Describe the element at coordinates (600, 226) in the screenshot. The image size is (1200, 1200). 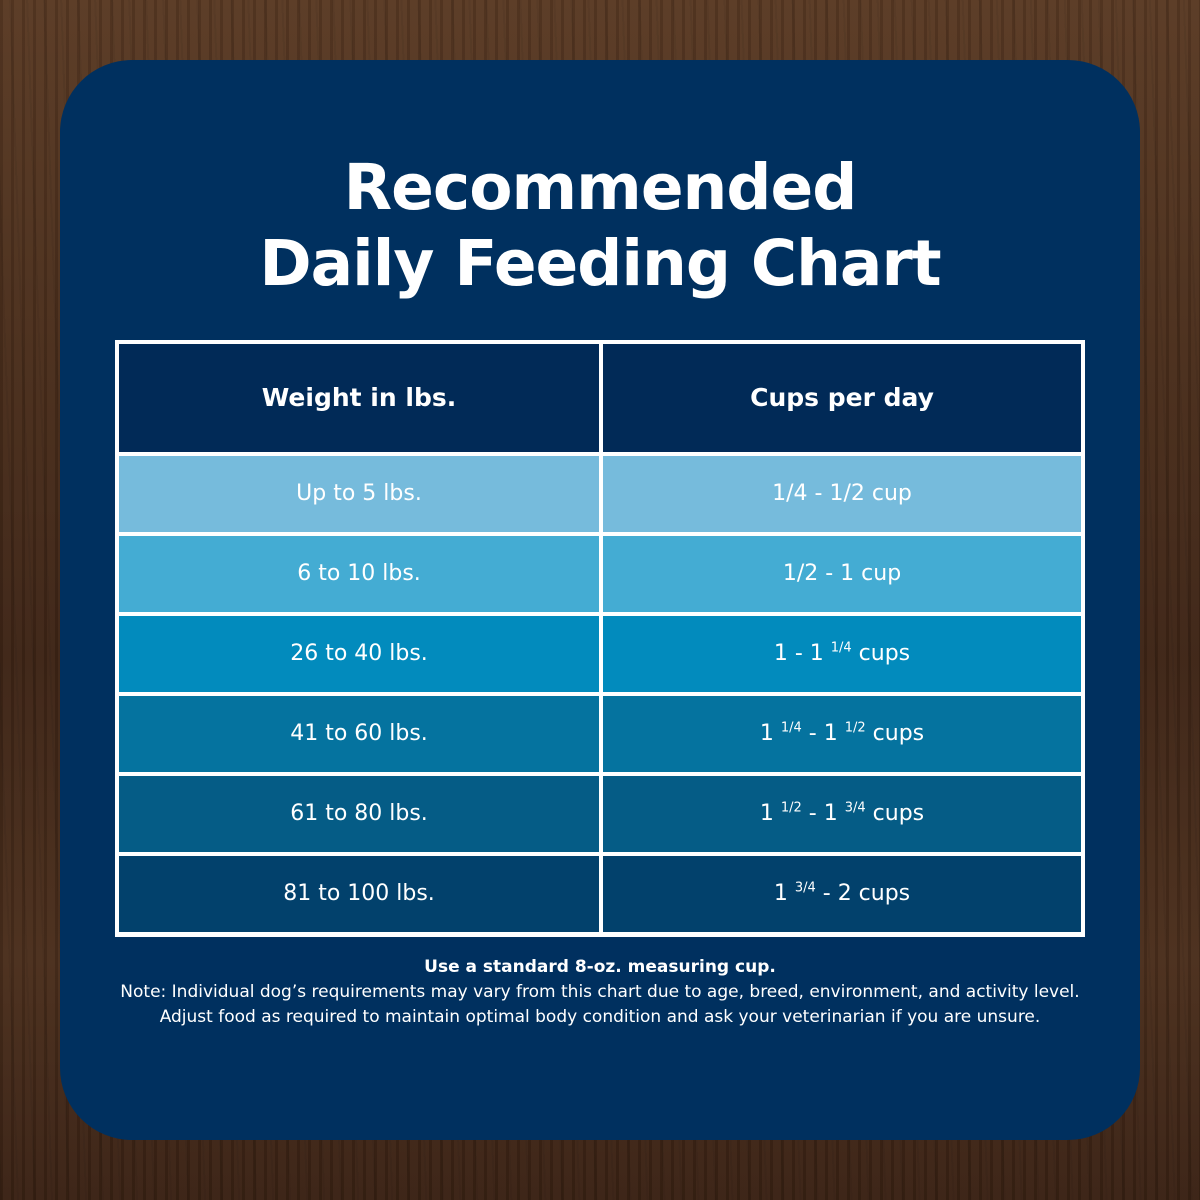
I see `chart-title: Recommended Daily Feeding Chart` at that location.